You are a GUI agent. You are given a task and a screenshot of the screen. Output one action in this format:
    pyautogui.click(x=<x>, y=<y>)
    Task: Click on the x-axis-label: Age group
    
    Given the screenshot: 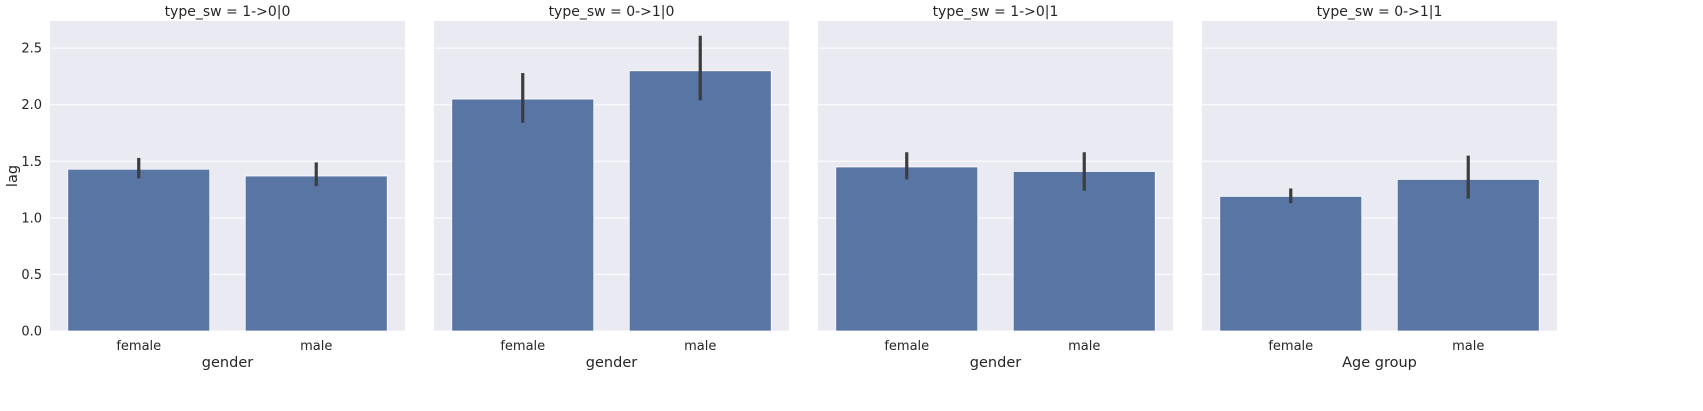 What is the action you would take?
    pyautogui.click(x=1379, y=363)
    